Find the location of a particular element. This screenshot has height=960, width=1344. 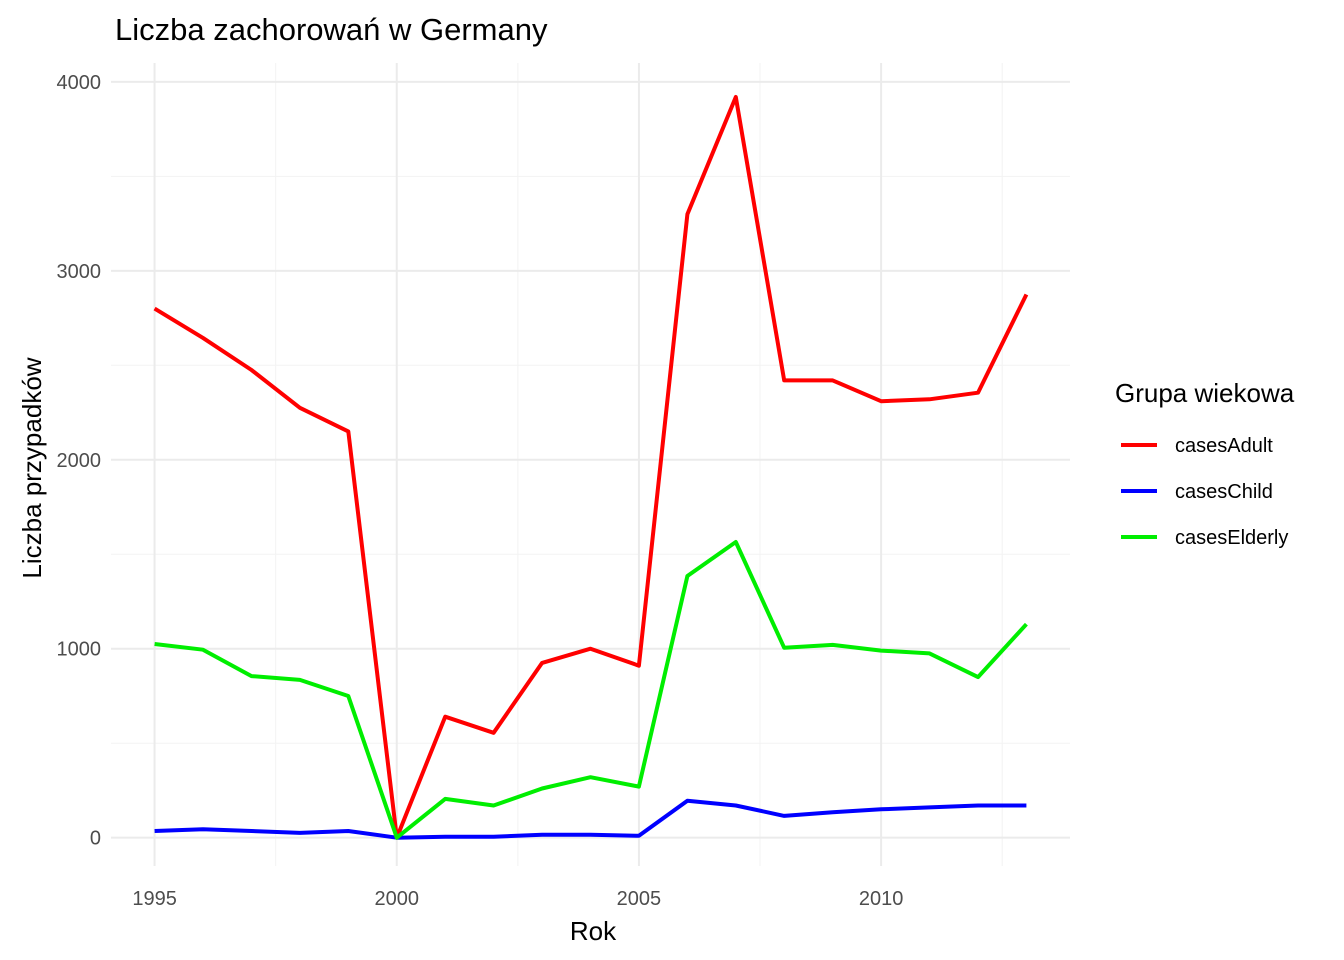

y-tick-label: 4000 is located at coordinates (79, 83).